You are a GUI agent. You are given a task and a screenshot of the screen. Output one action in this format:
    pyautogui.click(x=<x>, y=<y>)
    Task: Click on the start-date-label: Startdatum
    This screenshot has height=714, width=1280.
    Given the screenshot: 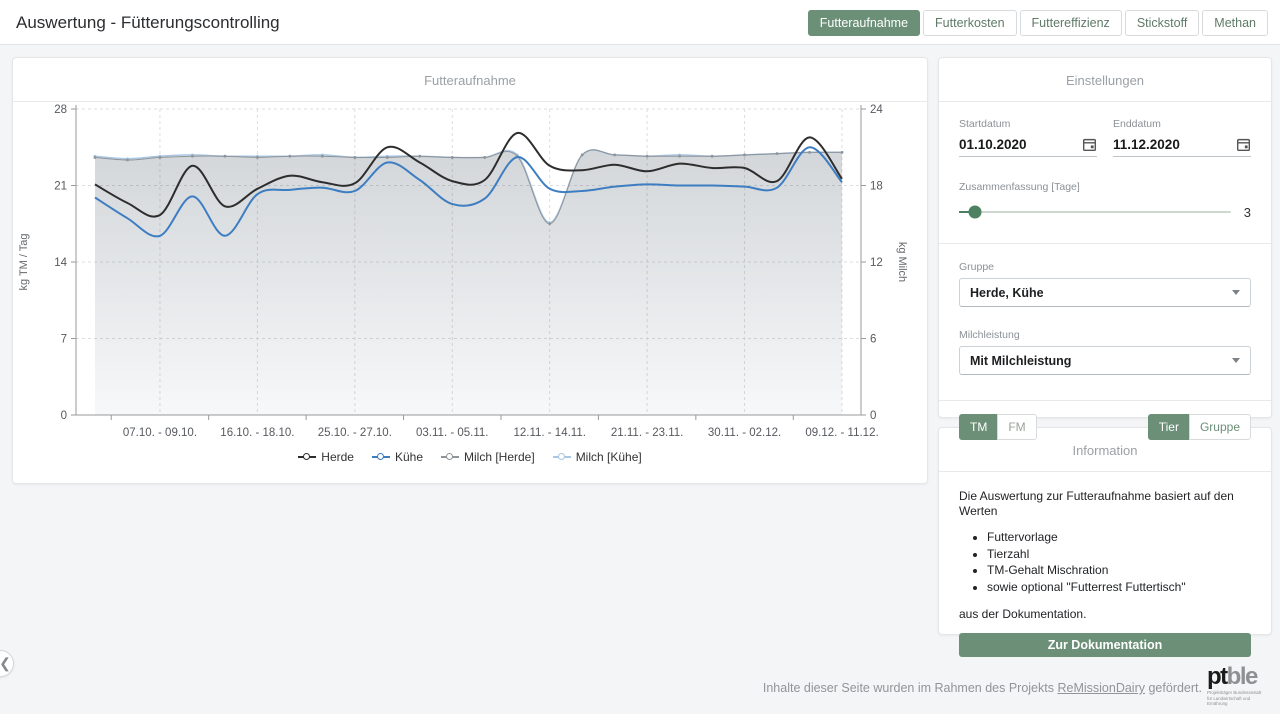 What is the action you would take?
    pyautogui.click(x=985, y=124)
    